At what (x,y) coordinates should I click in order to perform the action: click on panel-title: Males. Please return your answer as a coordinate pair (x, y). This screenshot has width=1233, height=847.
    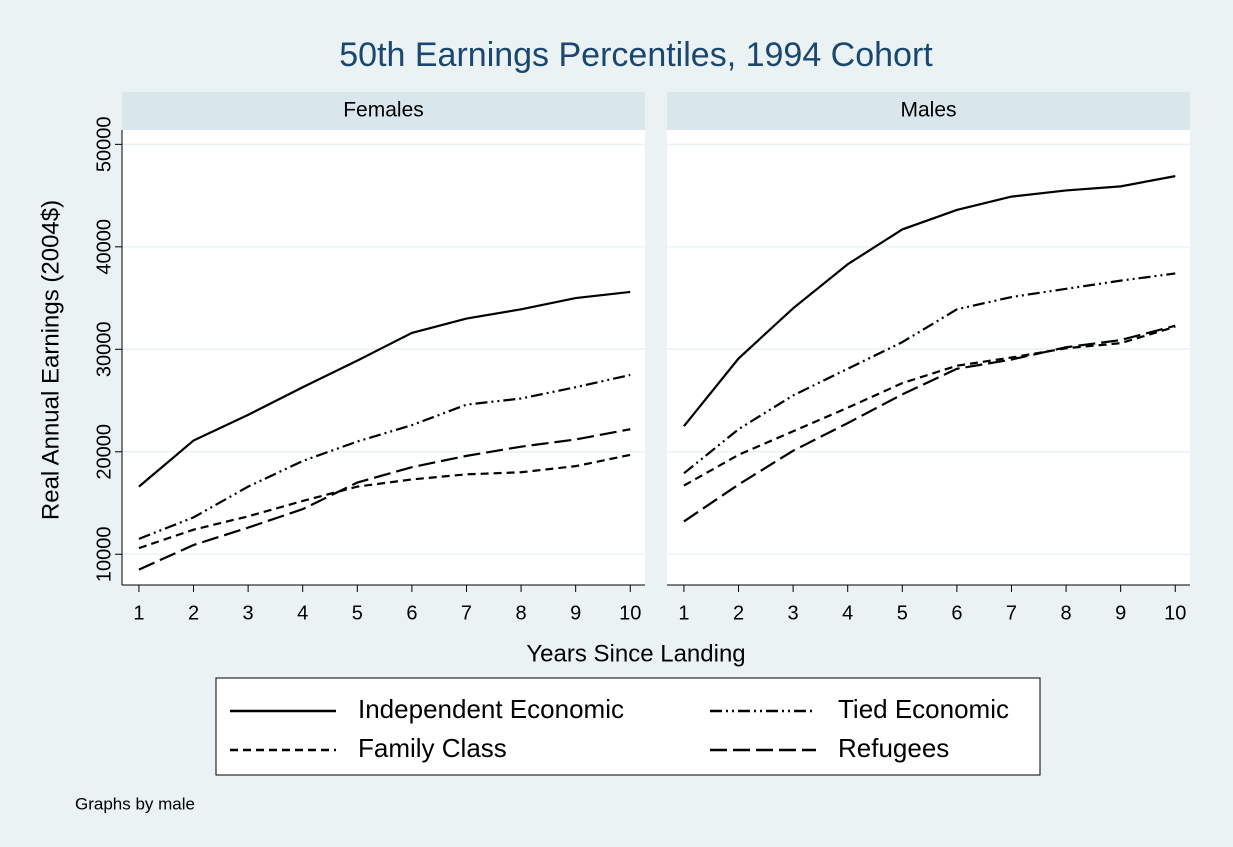
    Looking at the image, I should click on (928, 110).